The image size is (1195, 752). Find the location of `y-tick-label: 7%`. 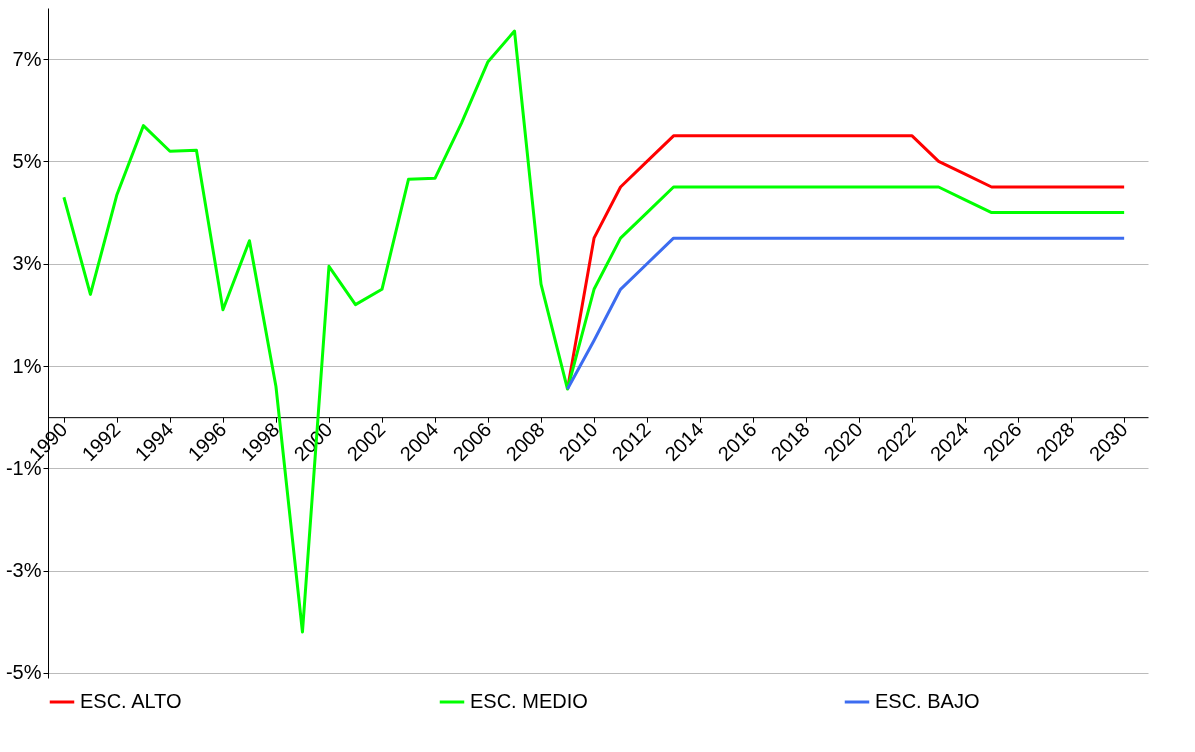

y-tick-label: 7% is located at coordinates (27, 58).